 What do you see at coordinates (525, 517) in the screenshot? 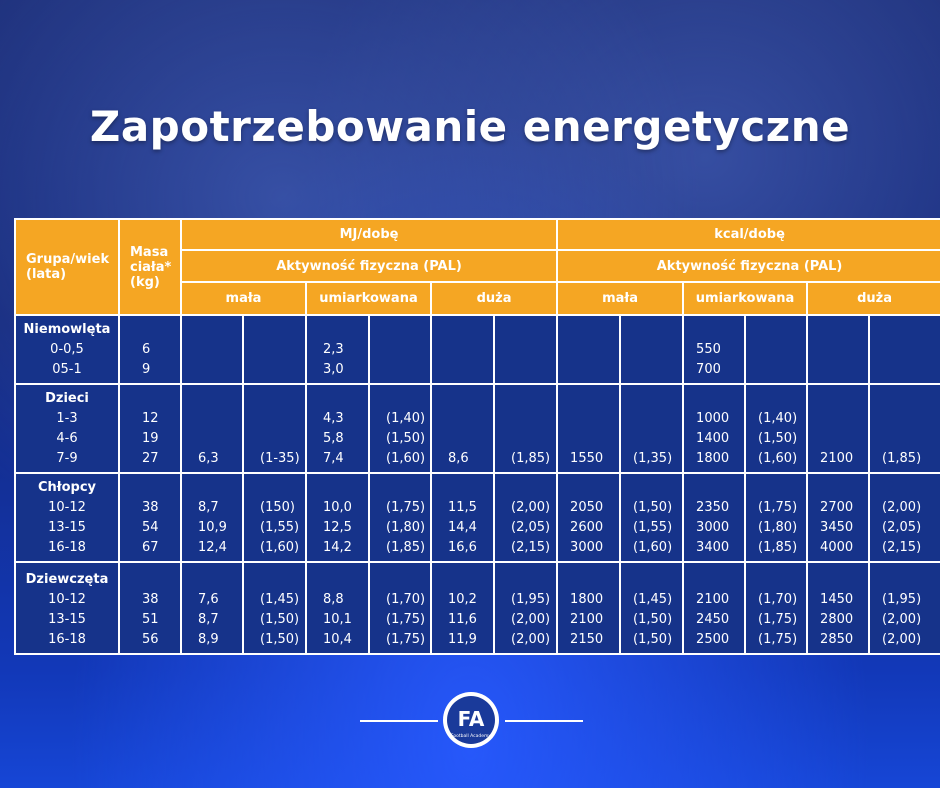
I see `mj-cell: (2,00) (2,05) (2,15)` at bounding box center [525, 517].